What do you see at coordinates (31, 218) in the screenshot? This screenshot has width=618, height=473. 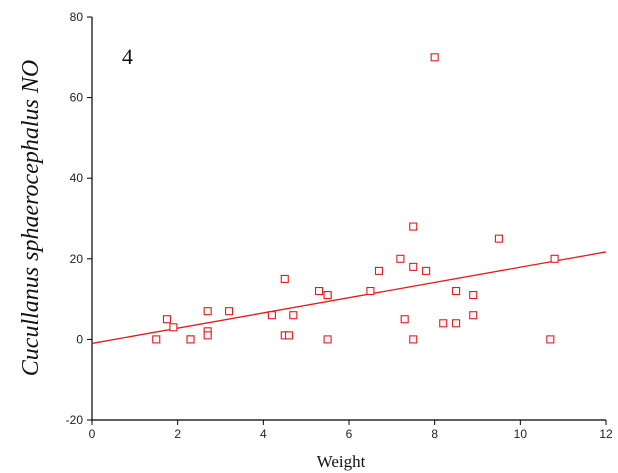 I see `y-axis-title: Cucullanus sphaerocephalus NO` at bounding box center [31, 218].